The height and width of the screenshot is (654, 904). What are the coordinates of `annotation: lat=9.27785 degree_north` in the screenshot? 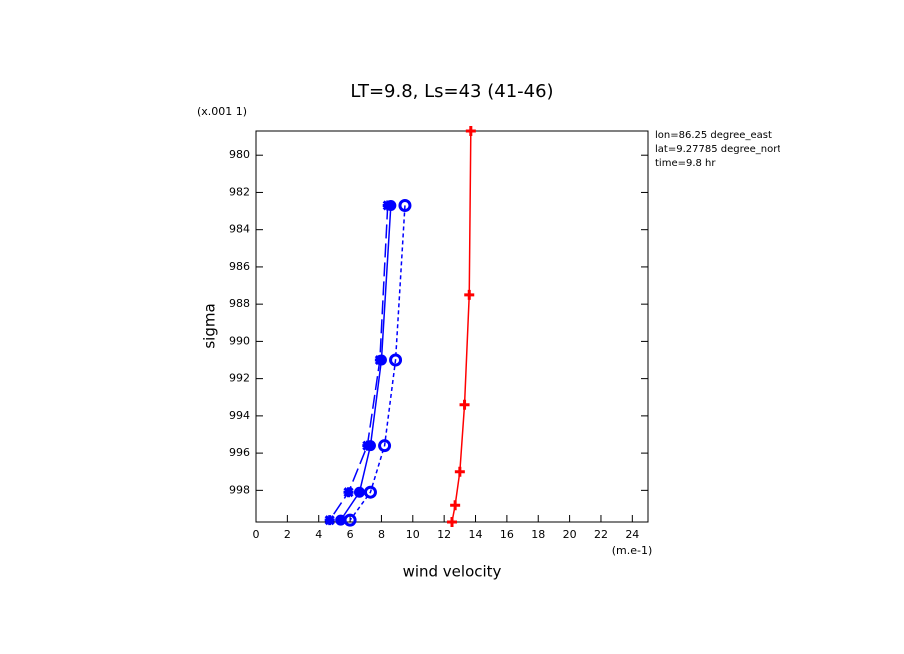 It's located at (721, 149).